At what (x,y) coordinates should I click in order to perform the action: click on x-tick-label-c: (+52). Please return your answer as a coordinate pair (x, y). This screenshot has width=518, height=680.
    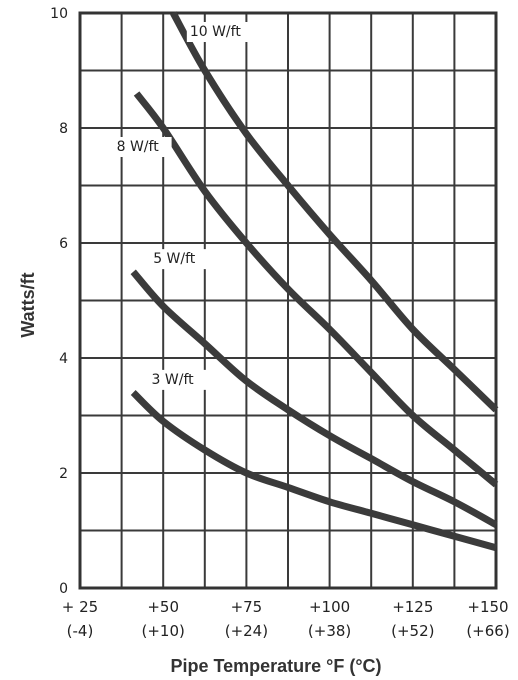
    Looking at the image, I should click on (412, 631).